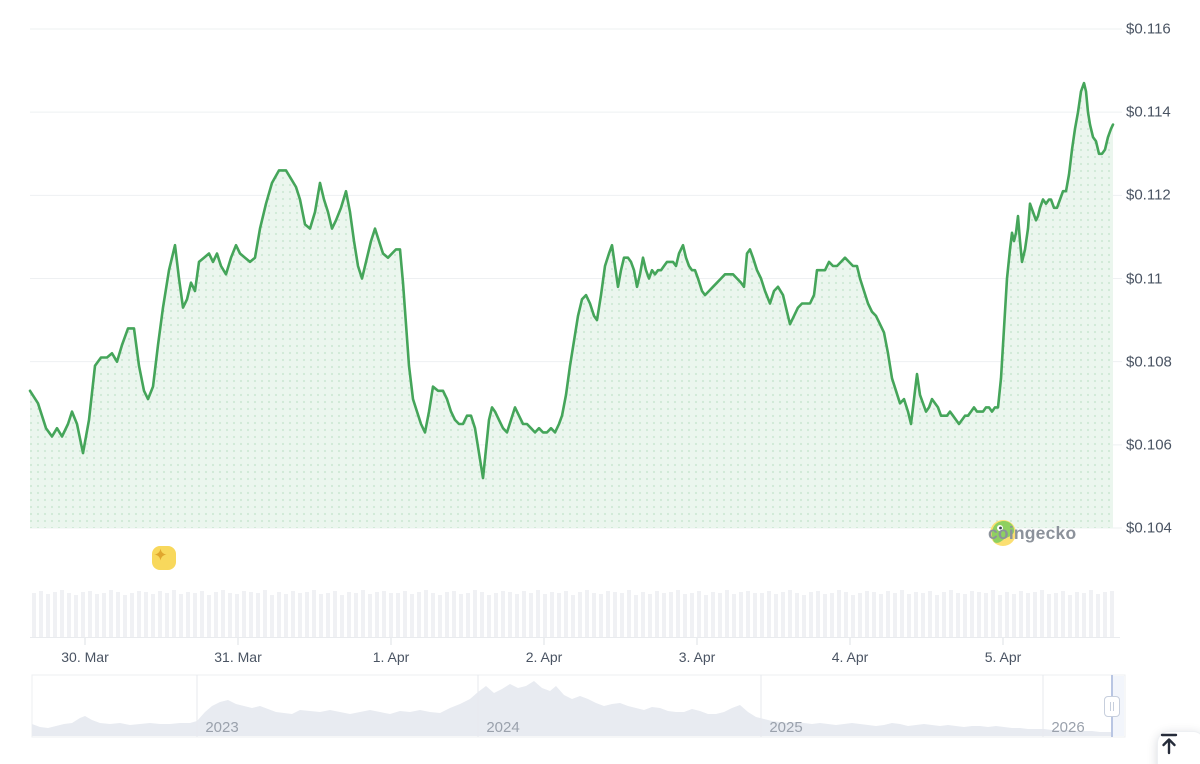  What do you see at coordinates (222, 727) in the screenshot?
I see `navigator-year-label: 2023` at bounding box center [222, 727].